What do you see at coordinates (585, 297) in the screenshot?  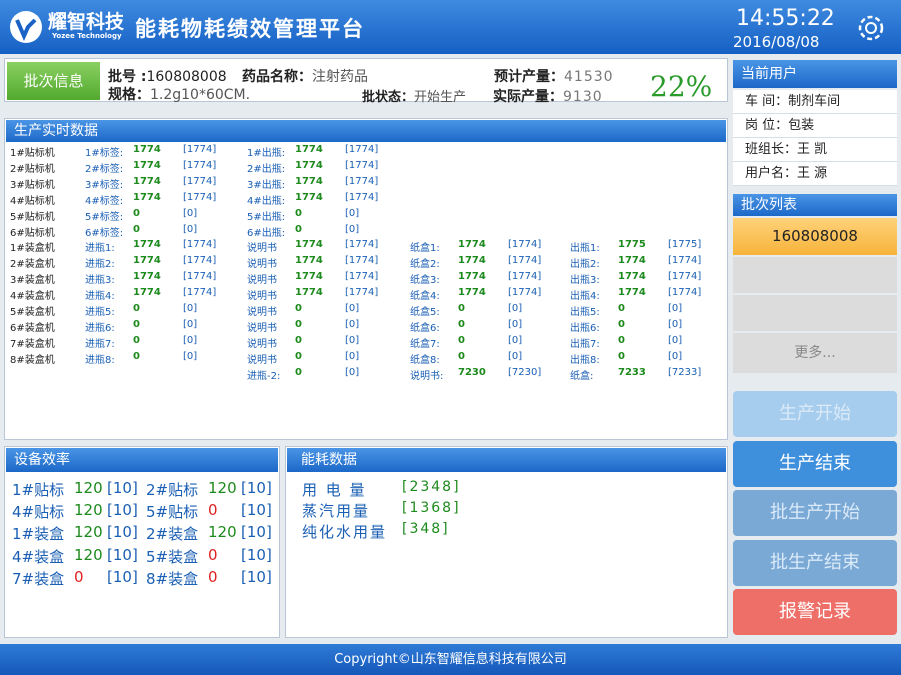 I see `counter-label: 出瓶4:` at bounding box center [585, 297].